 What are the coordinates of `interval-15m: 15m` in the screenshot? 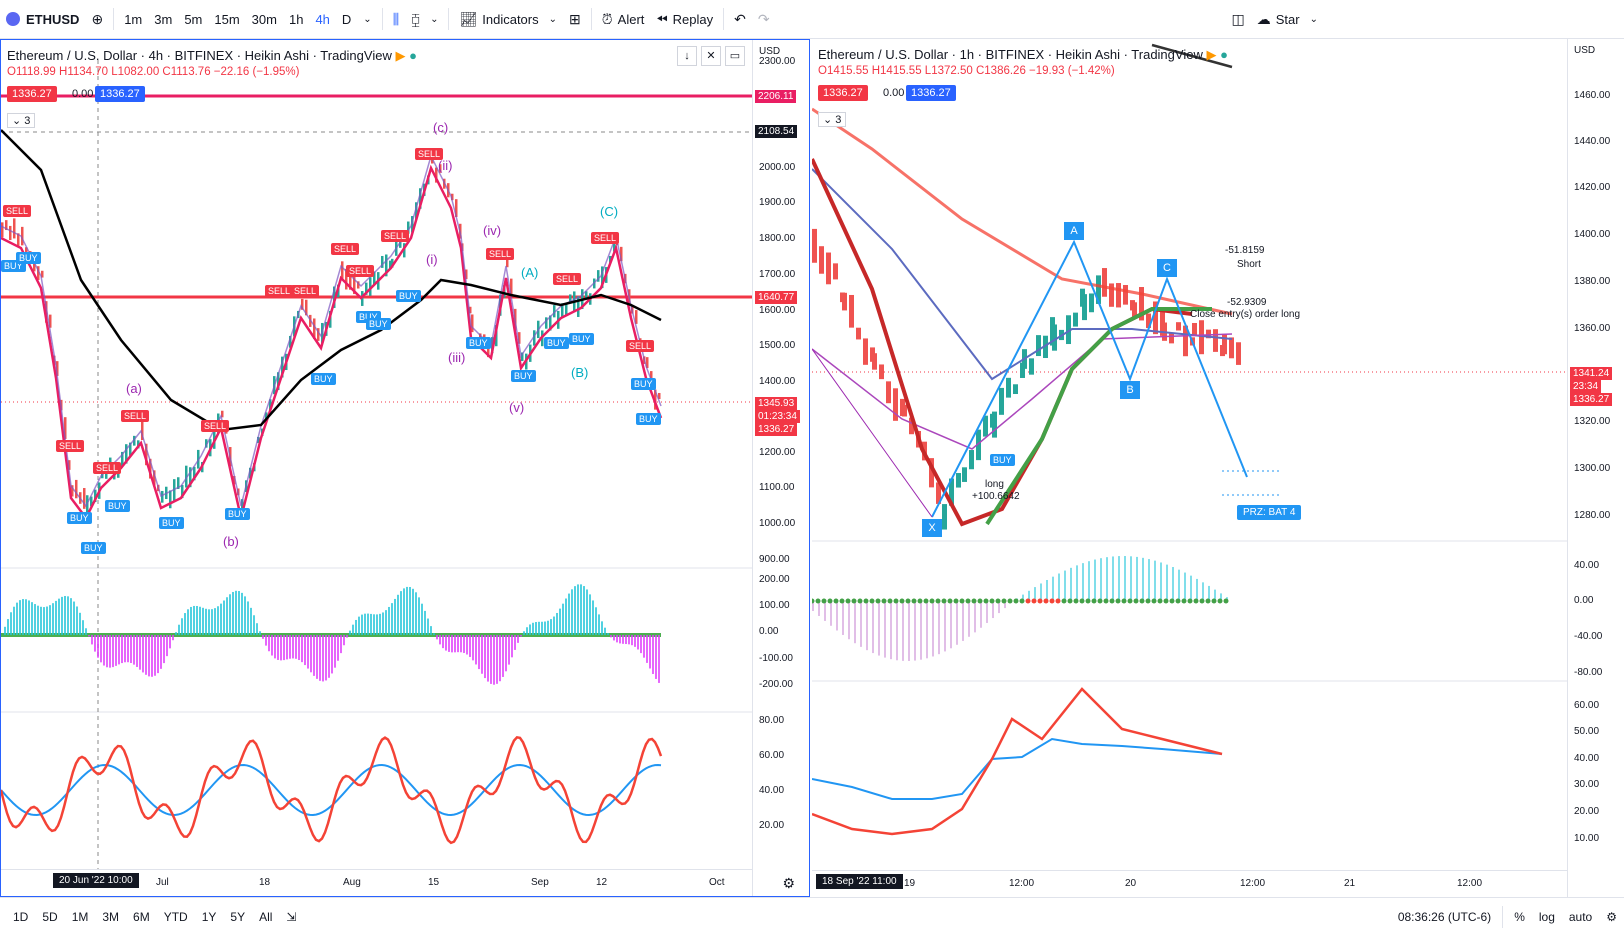 It's located at (227, 19).